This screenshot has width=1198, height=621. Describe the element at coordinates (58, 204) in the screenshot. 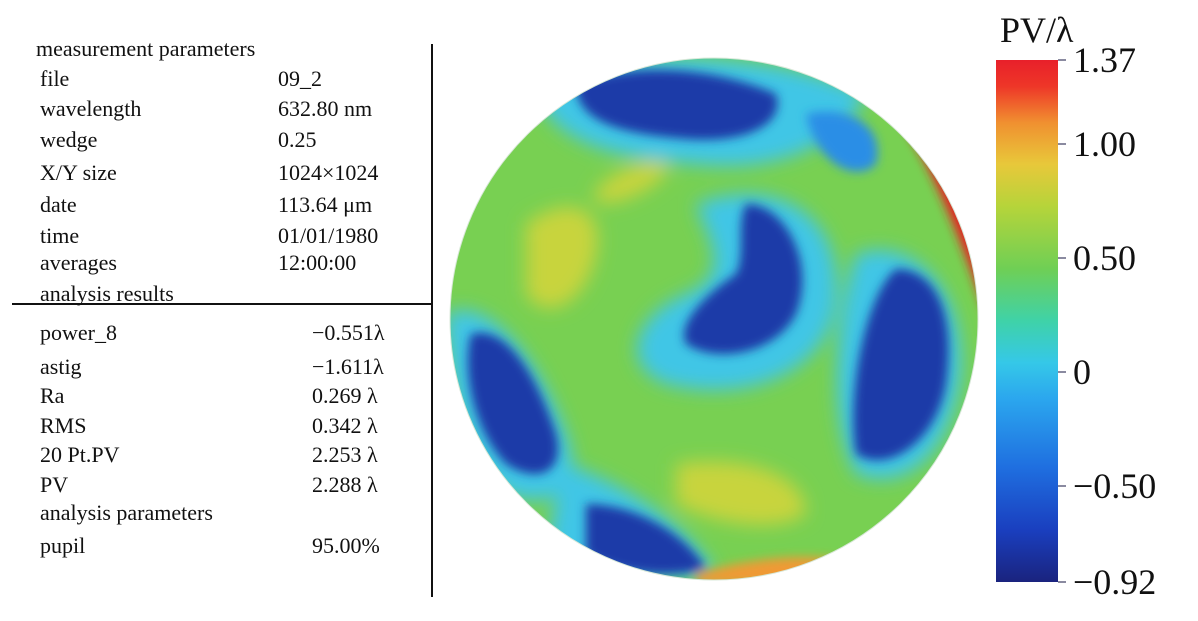

I see `param-key: date` at that location.